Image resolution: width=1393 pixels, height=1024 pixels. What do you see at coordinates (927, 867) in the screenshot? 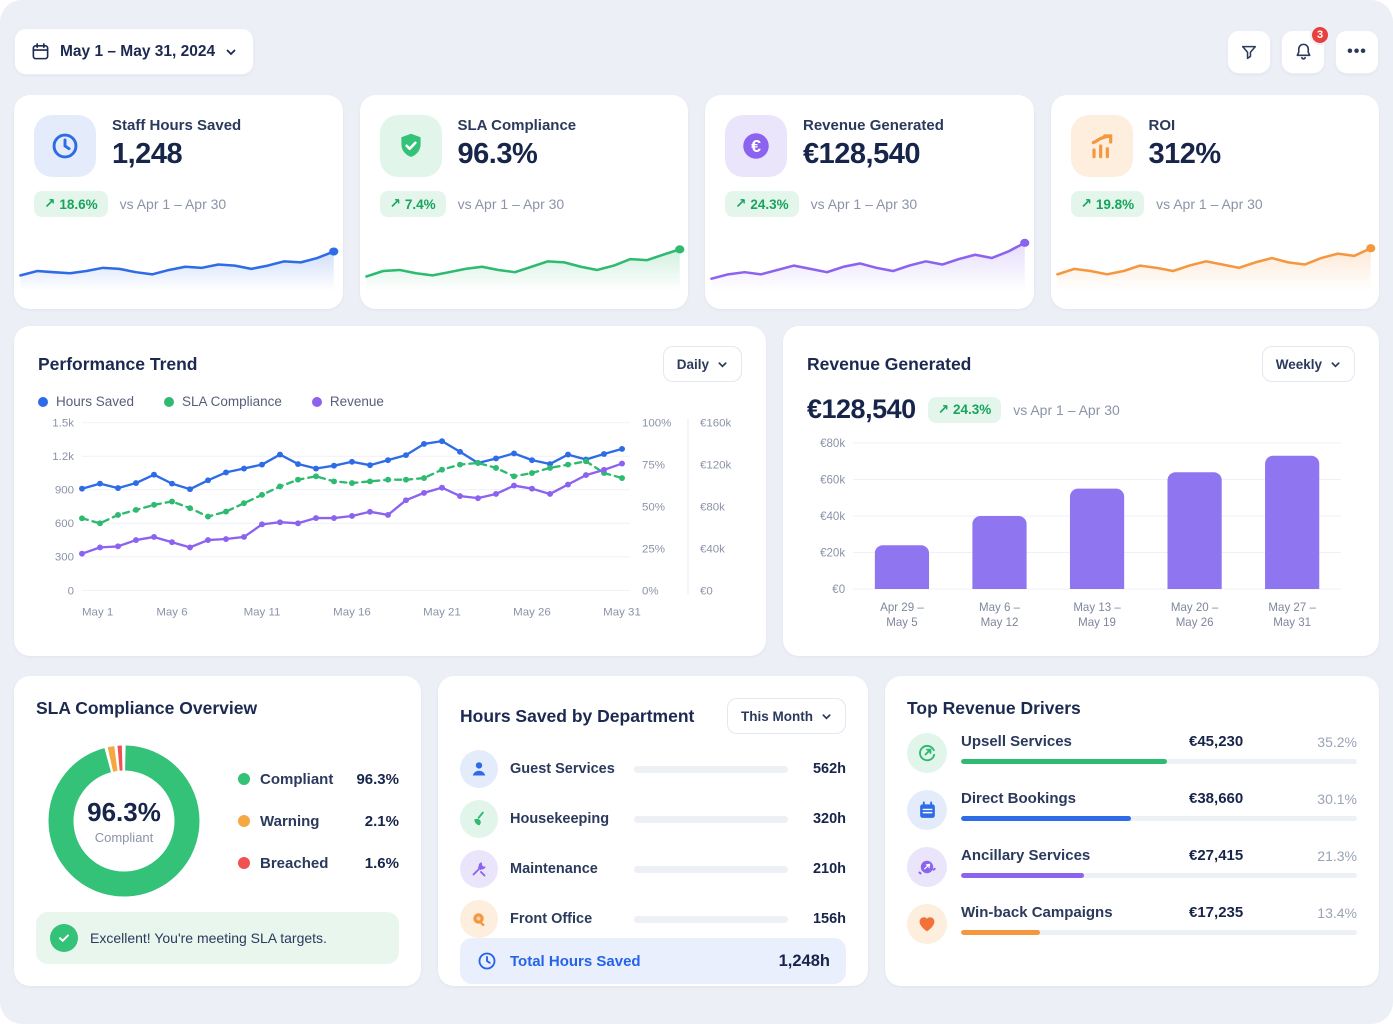
I see `alarm-bell-icon` at bounding box center [927, 867].